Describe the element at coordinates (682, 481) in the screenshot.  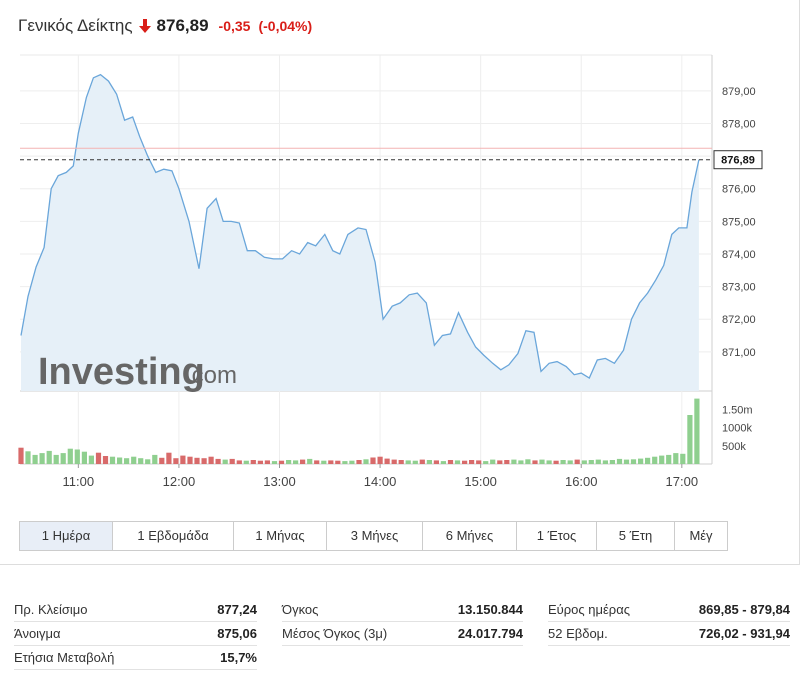
I see `x-tick-label: 17:00` at that location.